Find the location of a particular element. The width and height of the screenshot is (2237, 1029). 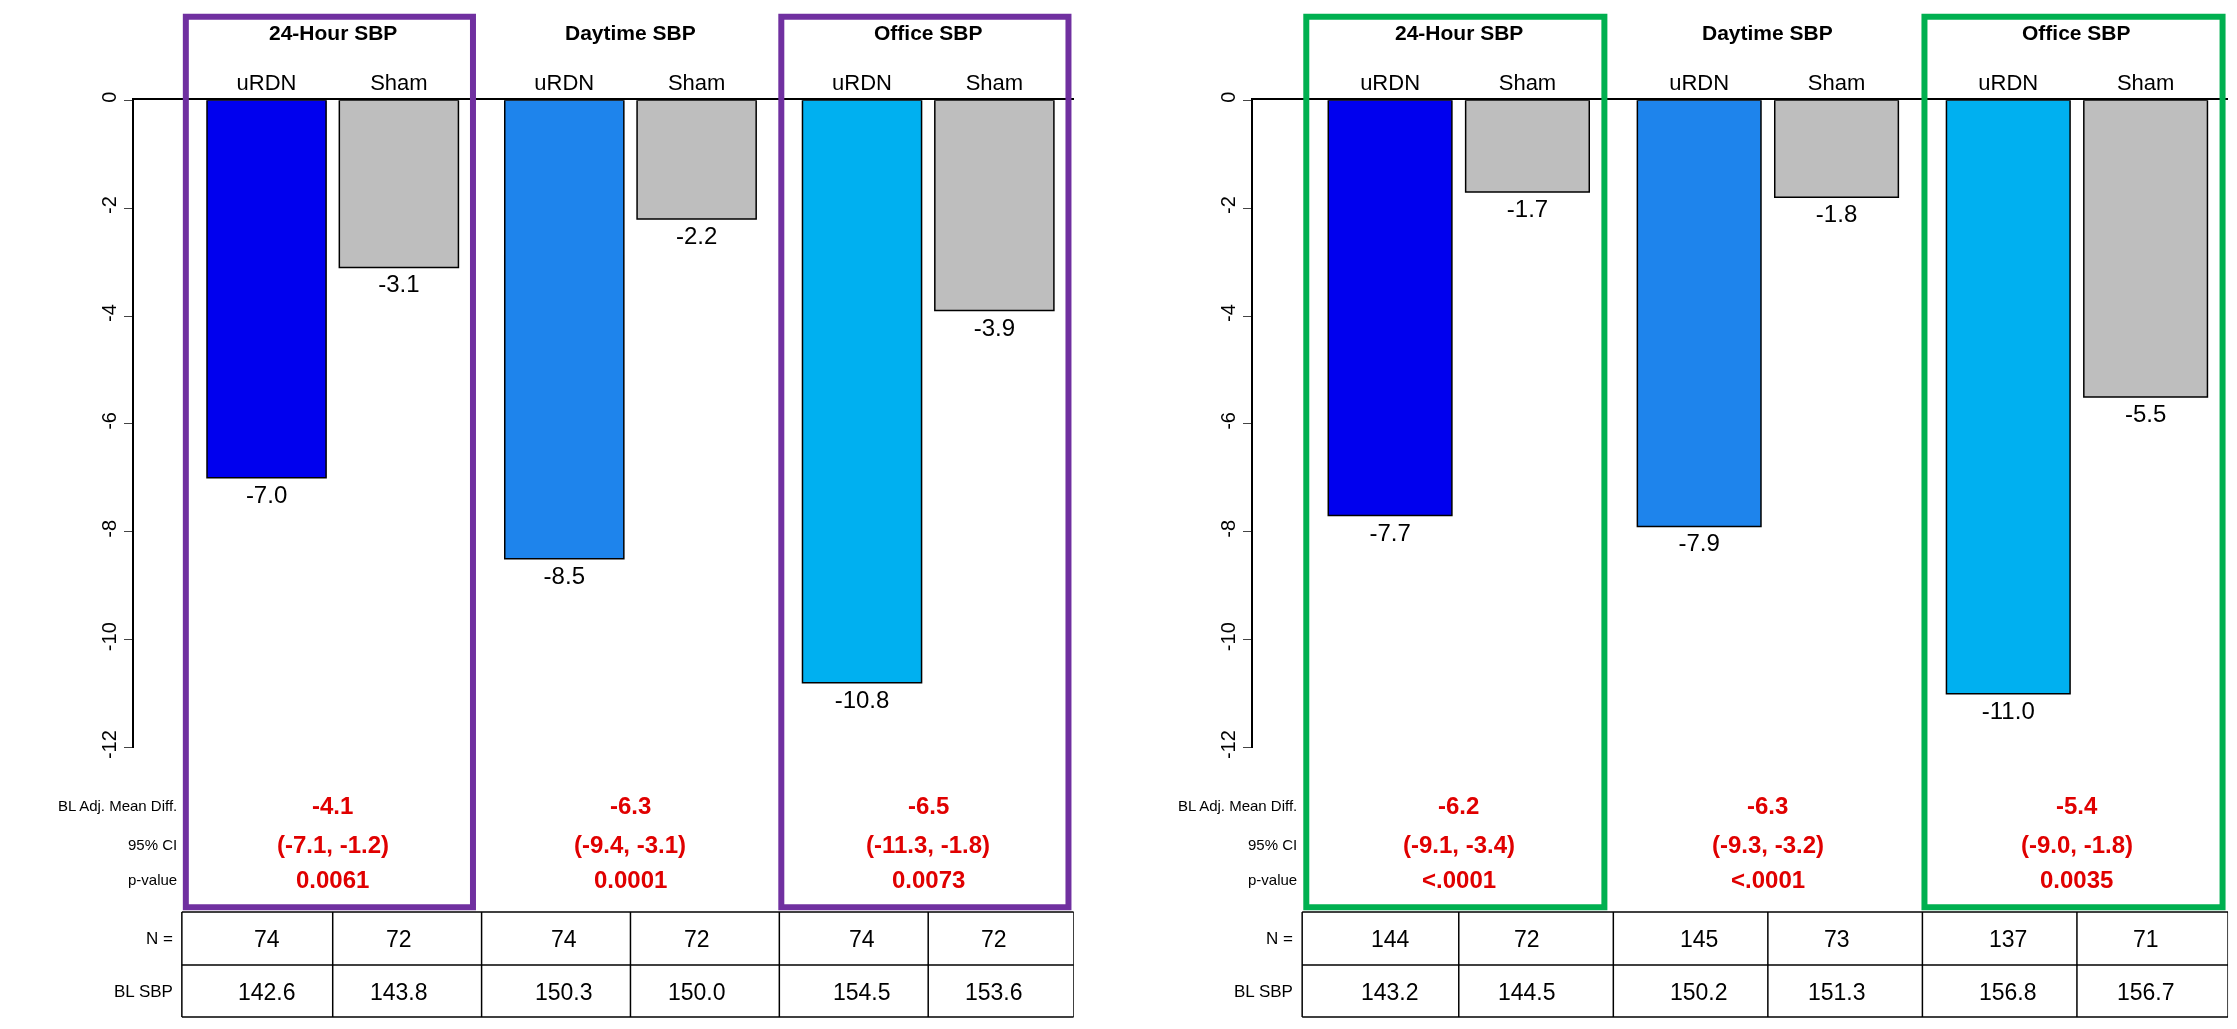

data-label: -10.8 is located at coordinates (862, 699).